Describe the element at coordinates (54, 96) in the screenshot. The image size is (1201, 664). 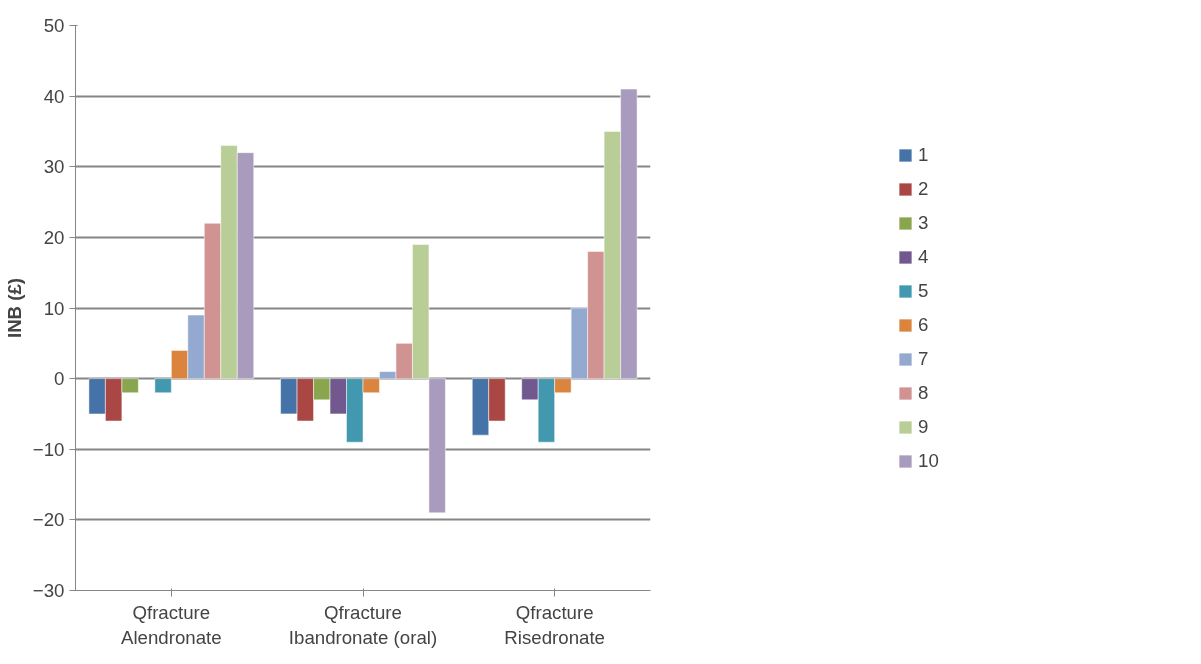
I see `y-tick-label: 40` at that location.